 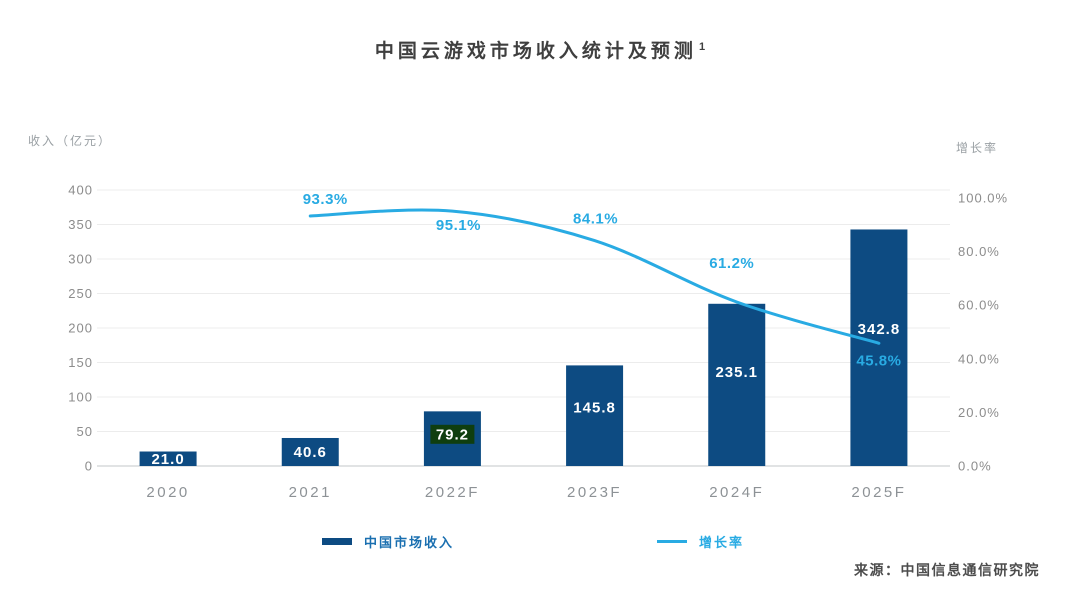 What do you see at coordinates (458, 225) in the screenshot?
I see `growth-value-label: 95.1%` at bounding box center [458, 225].